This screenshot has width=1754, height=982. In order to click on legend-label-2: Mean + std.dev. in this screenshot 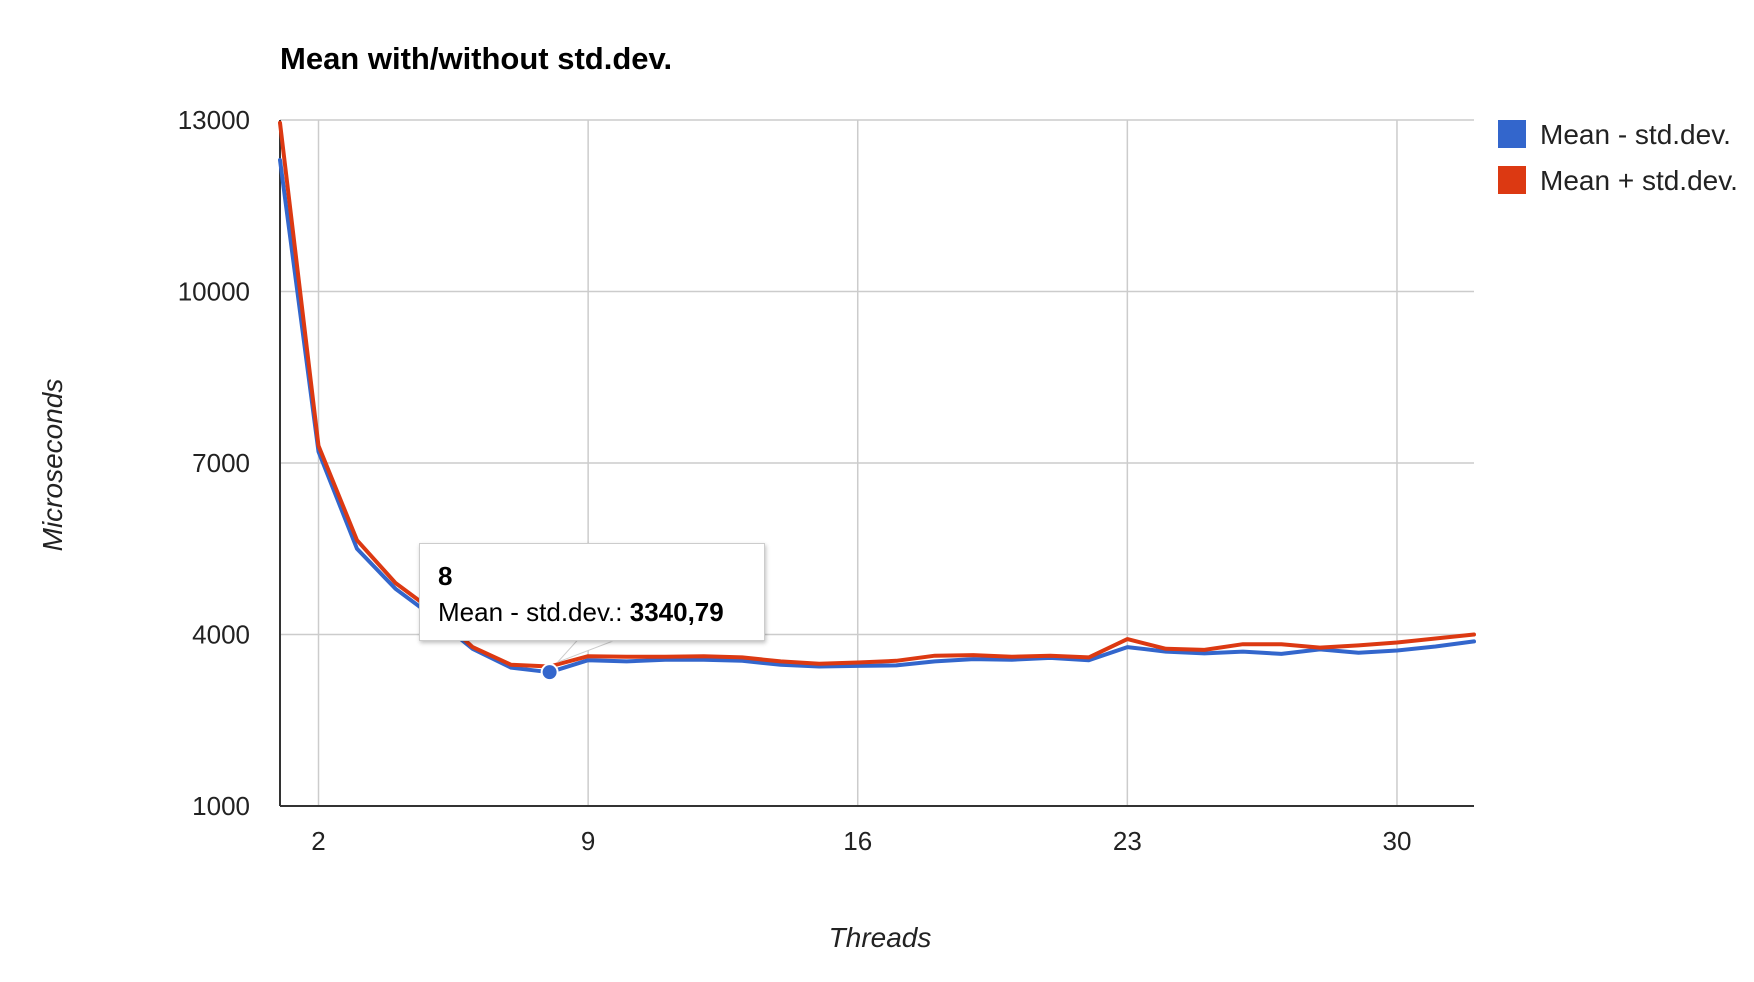, I will do `click(1639, 180)`.